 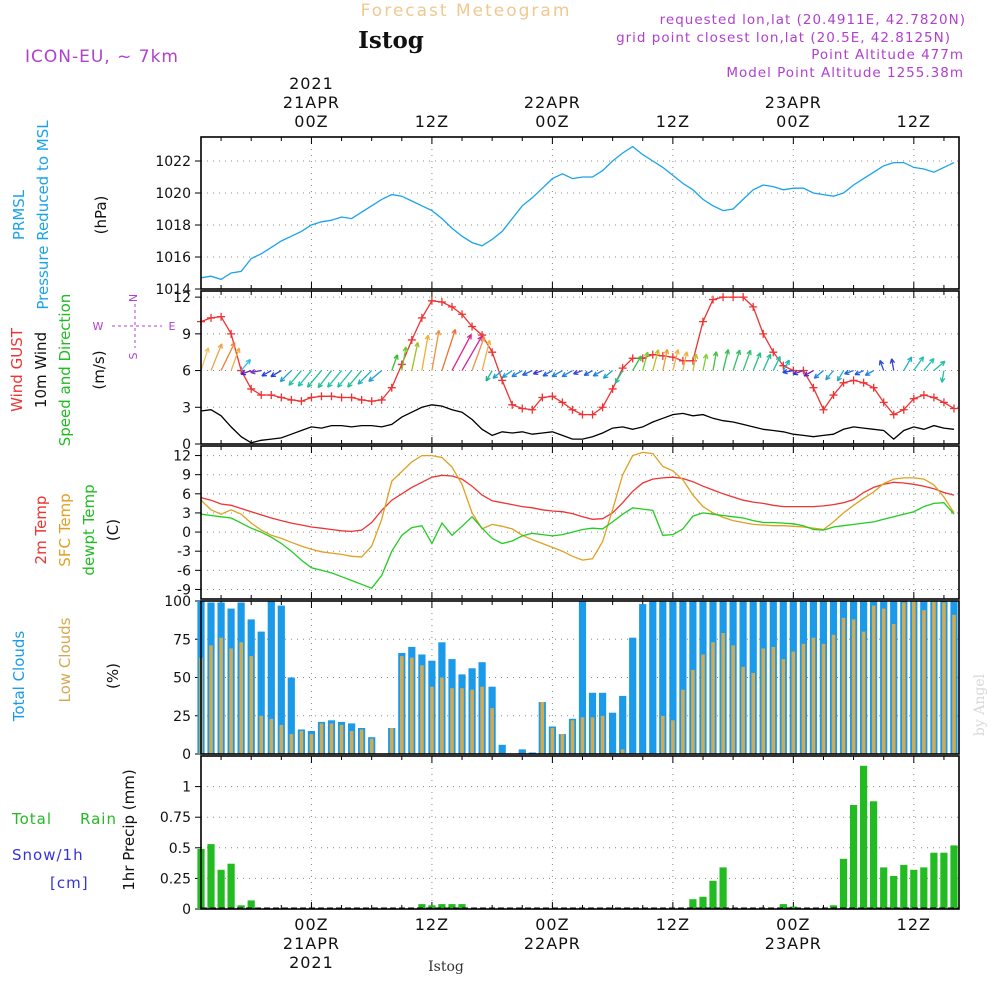 What do you see at coordinates (311, 962) in the screenshot?
I see `bottom-time-label: 2021` at bounding box center [311, 962].